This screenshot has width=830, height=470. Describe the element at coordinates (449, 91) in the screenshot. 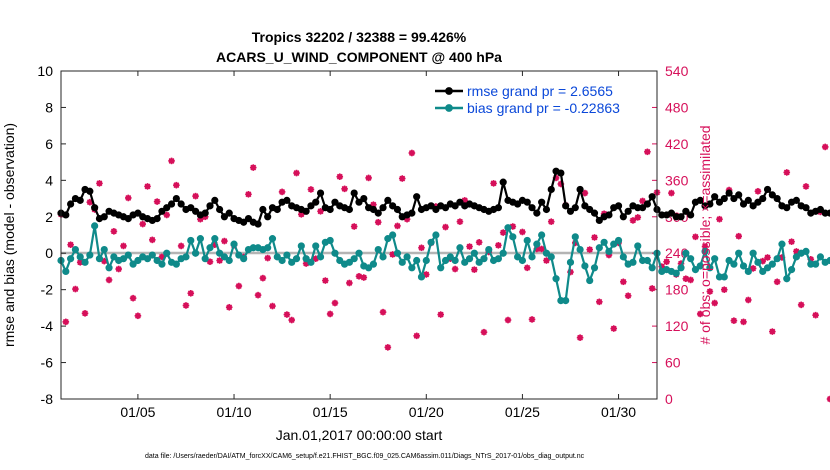

I see `legend-rmse-marker` at that location.